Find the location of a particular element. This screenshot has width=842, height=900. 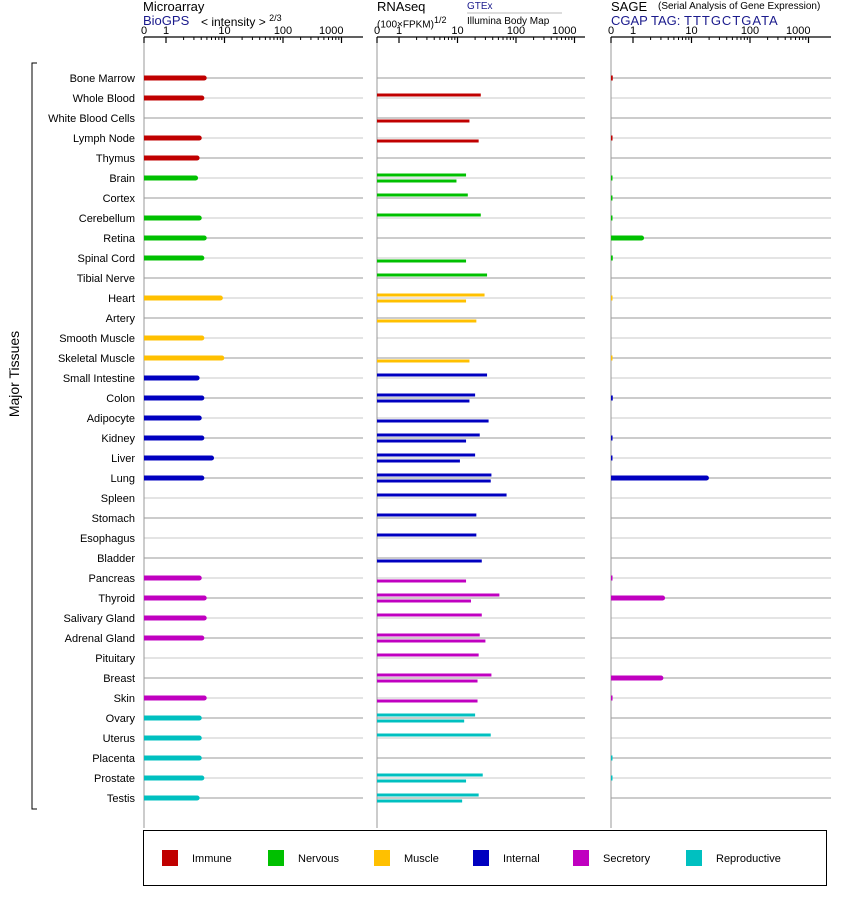

sage-bar-sage-breast is located at coordinates (636, 678).